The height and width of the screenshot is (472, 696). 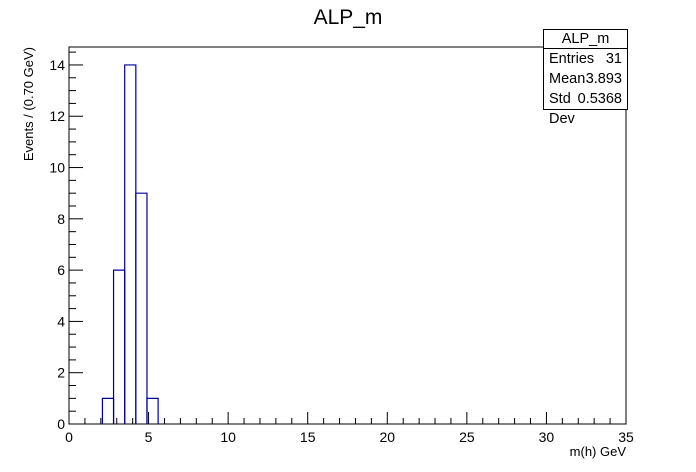 What do you see at coordinates (599, 99) in the screenshot?
I see `stats-value-stddev: 0.5368` at bounding box center [599, 99].